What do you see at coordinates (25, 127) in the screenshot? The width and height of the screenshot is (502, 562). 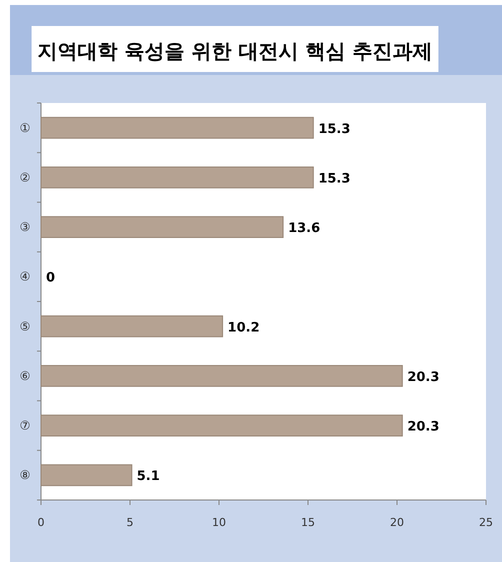 I see `y-tick-label: ①` at bounding box center [25, 127].